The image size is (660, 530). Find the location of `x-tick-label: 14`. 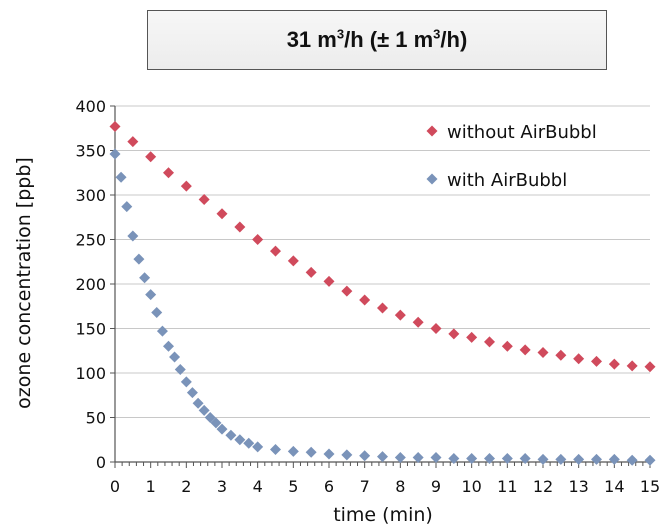

x-tick-label: 14 is located at coordinates (614, 486).